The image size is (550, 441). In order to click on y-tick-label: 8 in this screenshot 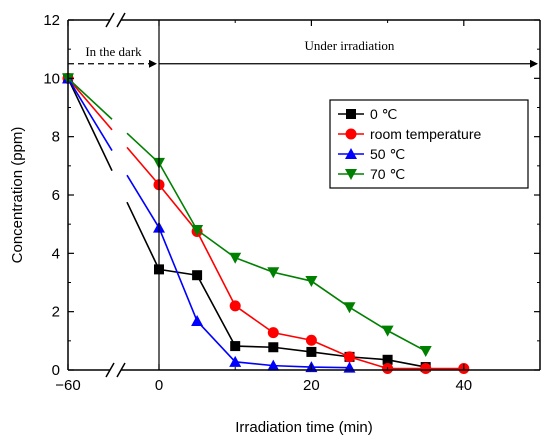, I will do `click(56, 137)`.